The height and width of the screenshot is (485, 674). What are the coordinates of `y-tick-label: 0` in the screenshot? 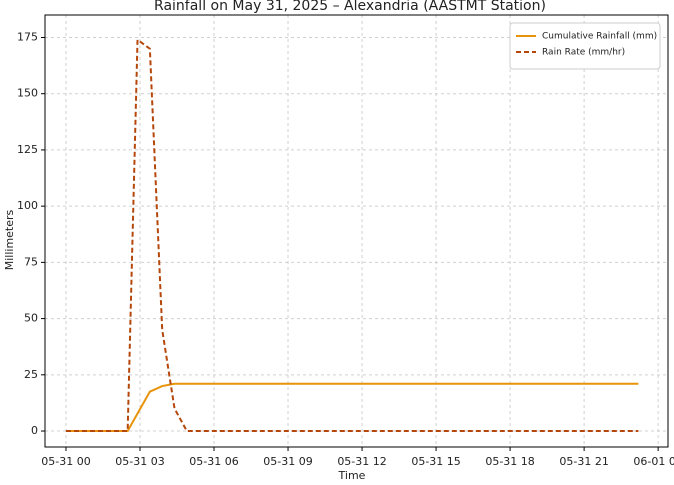 It's located at (34, 430).